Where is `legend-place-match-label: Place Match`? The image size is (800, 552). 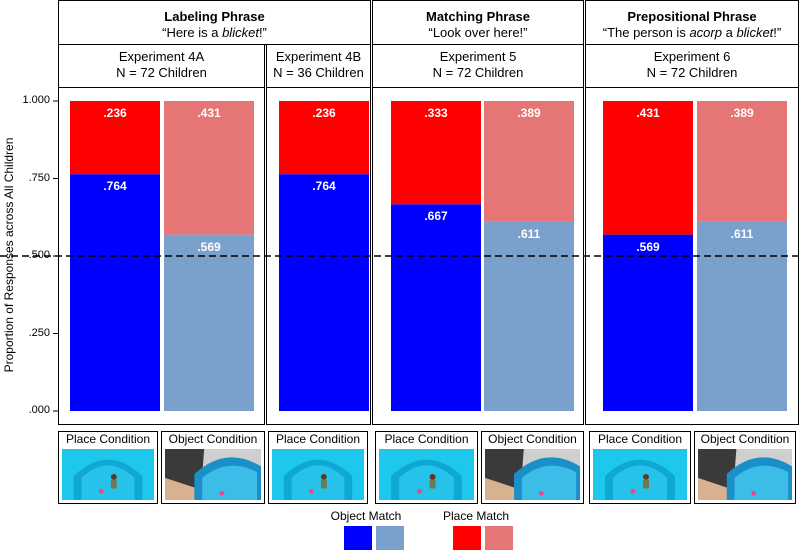 legend-place-match-label: Place Match is located at coordinates (476, 516).